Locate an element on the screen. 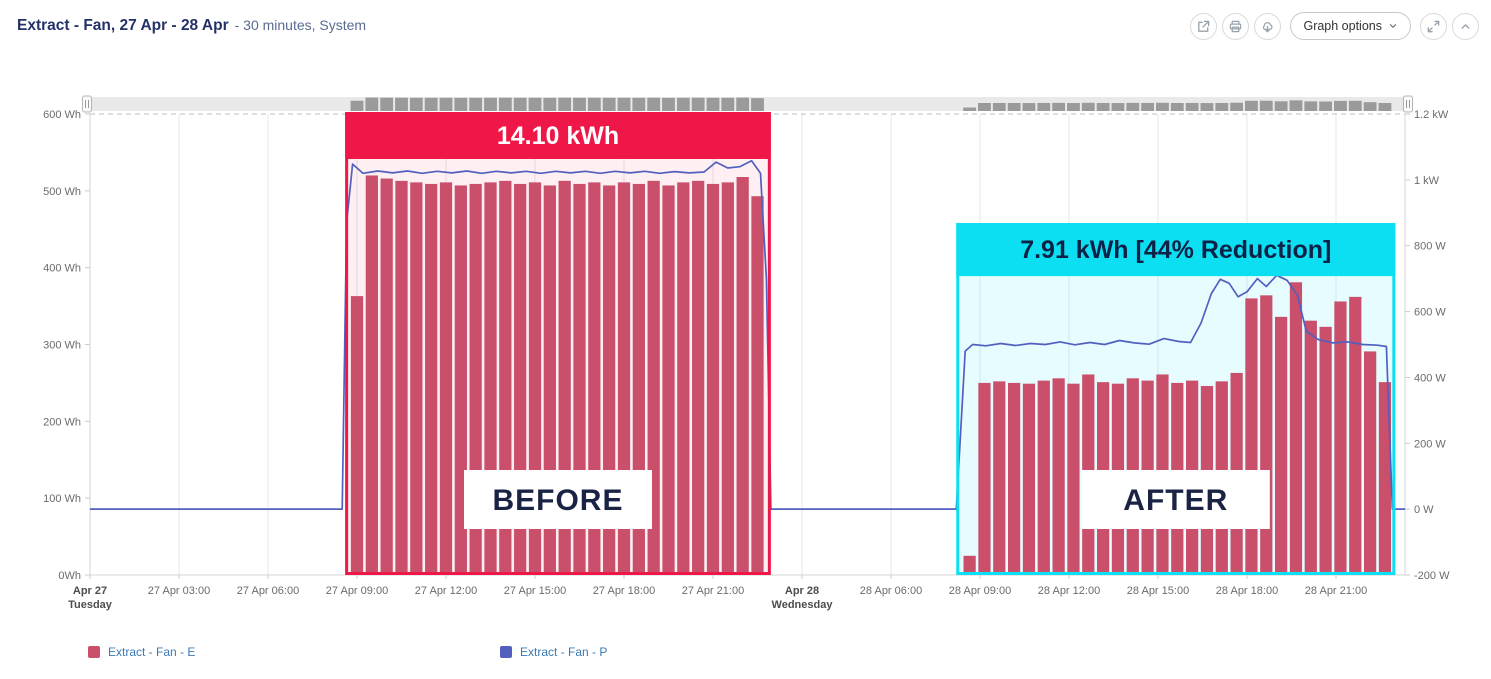  svg-text: 0 W is located at coordinates (1424, 510).